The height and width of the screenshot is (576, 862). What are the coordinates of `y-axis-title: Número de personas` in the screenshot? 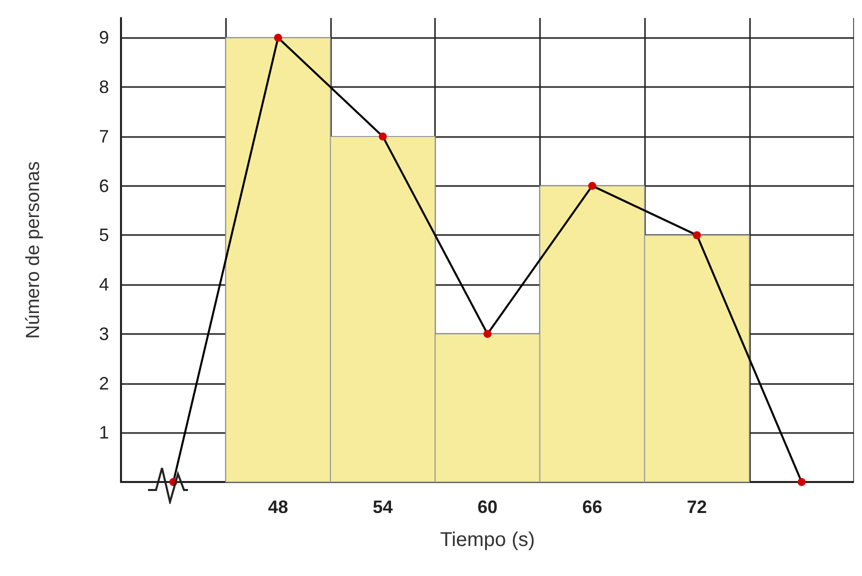 It's located at (33, 250).